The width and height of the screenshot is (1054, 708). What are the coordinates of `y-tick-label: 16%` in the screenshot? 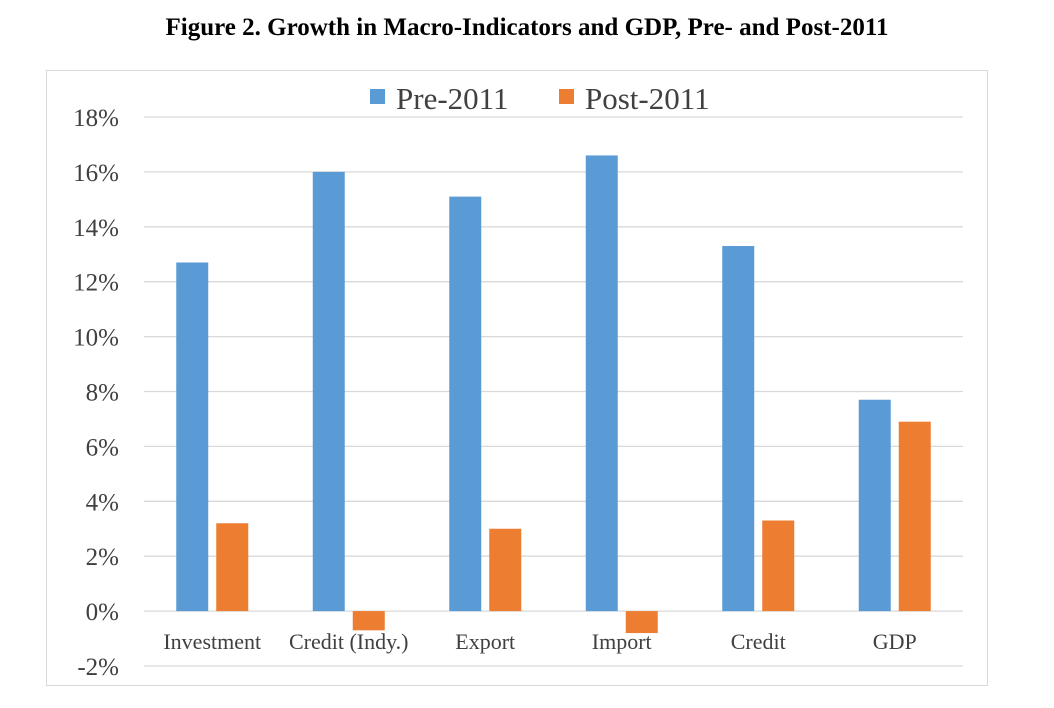 It's located at (96, 173).